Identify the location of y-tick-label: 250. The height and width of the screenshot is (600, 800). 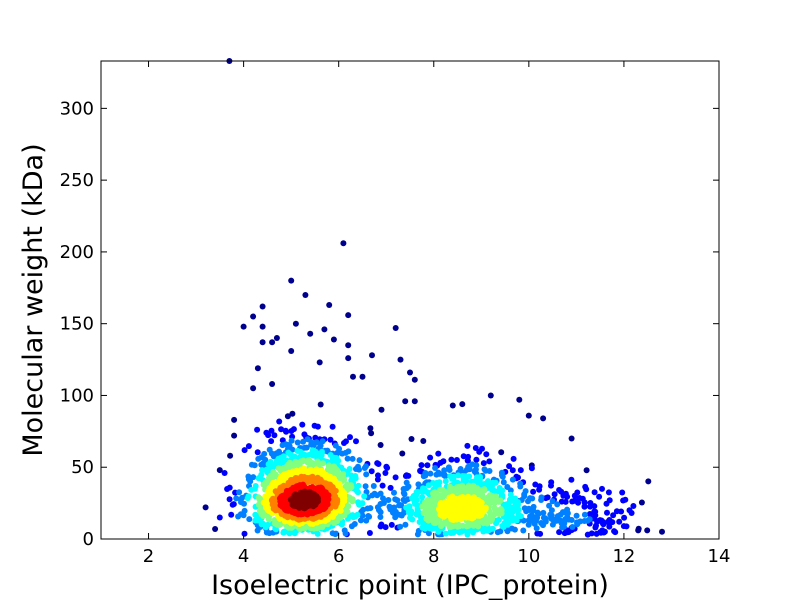
(77, 180).